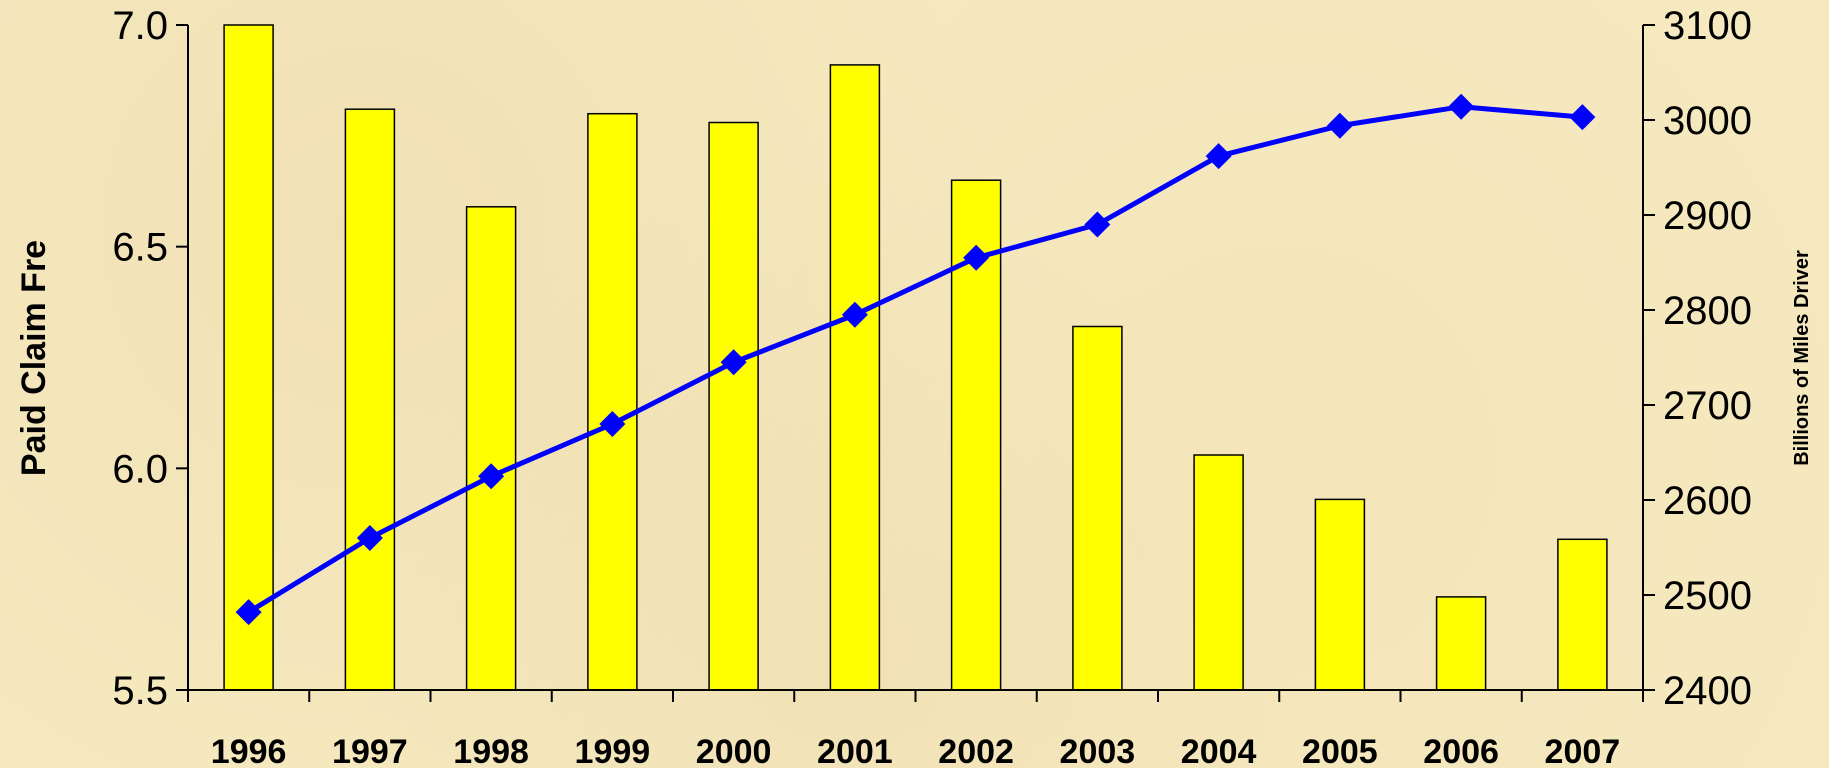  Describe the element at coordinates (1582, 117) in the screenshot. I see `line-point-2007` at that location.